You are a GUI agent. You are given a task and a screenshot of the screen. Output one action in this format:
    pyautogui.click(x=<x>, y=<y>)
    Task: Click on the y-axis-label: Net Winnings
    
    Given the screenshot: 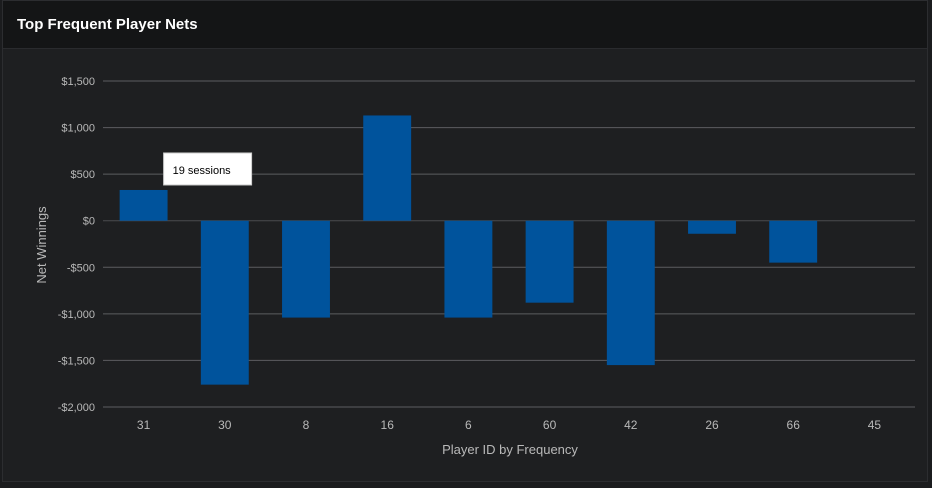 What is the action you would take?
    pyautogui.click(x=41, y=245)
    